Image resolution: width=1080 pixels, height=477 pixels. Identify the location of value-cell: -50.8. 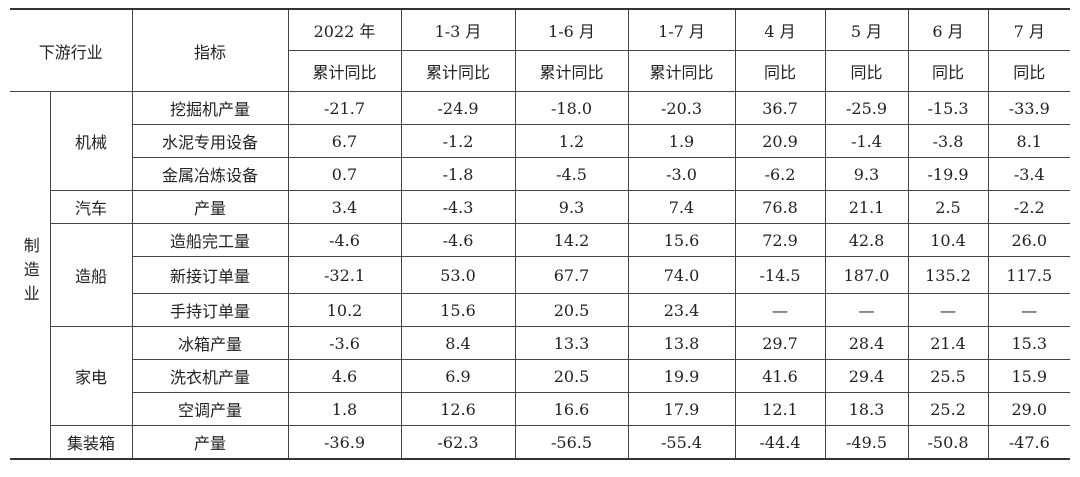
(948, 442).